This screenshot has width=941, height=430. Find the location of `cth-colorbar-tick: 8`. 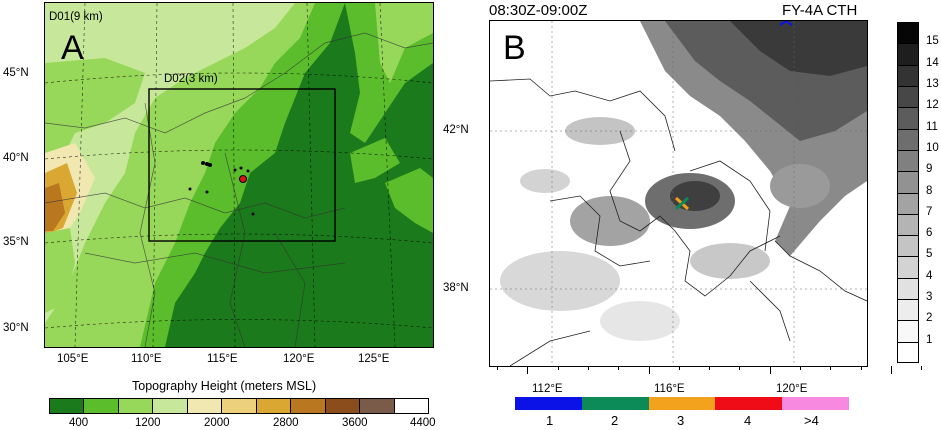

cth-colorbar-tick: 8 is located at coordinates (929, 190).